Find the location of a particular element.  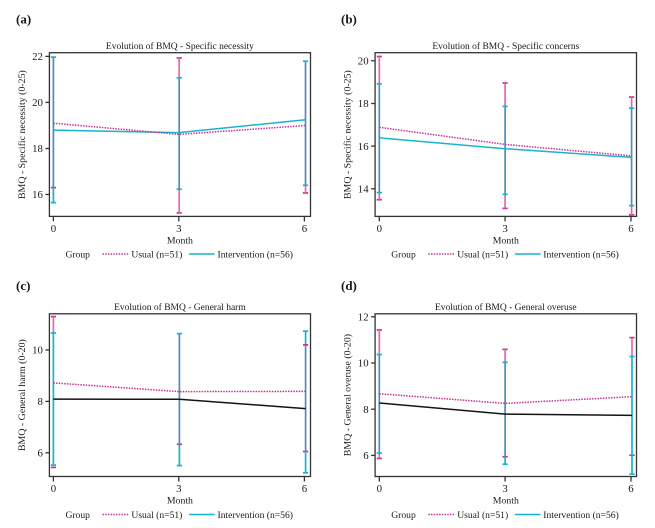

svg-text: 12 is located at coordinates (363, 318).